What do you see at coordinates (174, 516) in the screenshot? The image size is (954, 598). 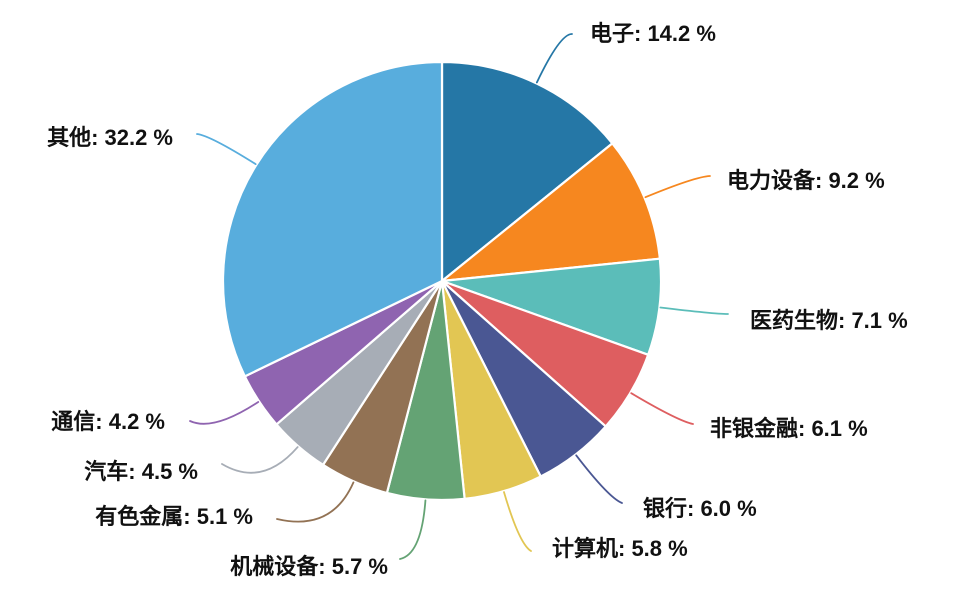 I see `slice-label: 有色金属: 5.1 %` at bounding box center [174, 516].